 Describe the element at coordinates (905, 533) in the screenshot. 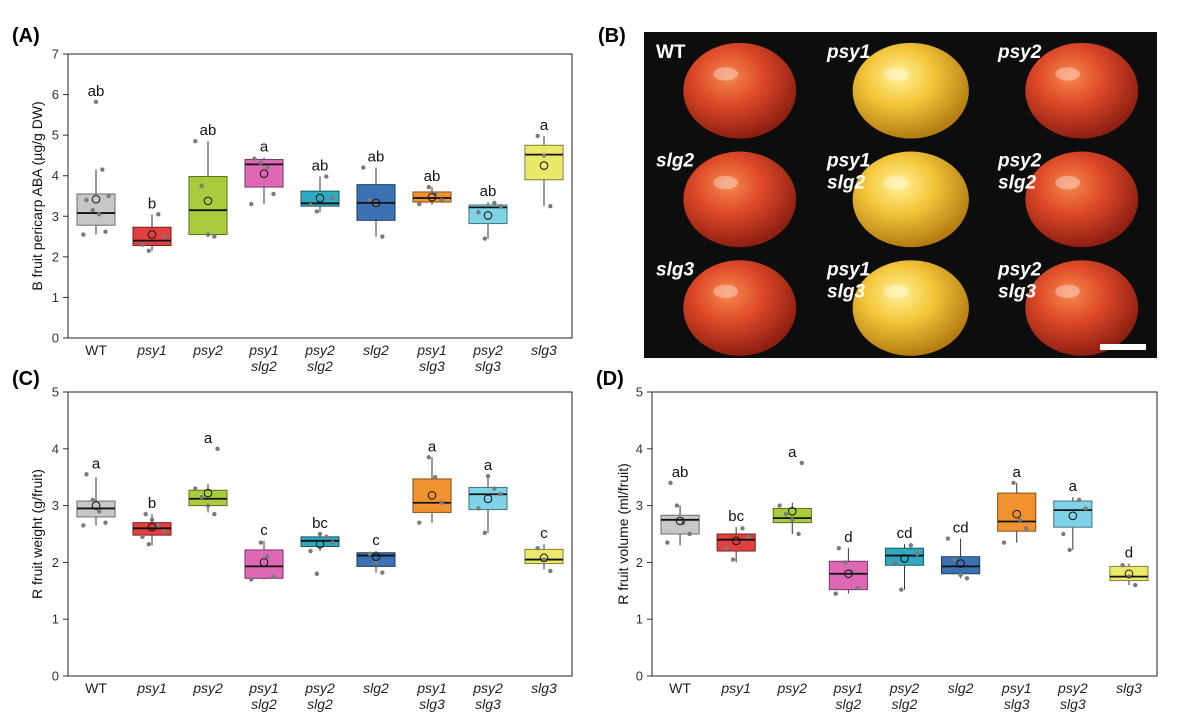

I see `significance-label: cd` at that location.